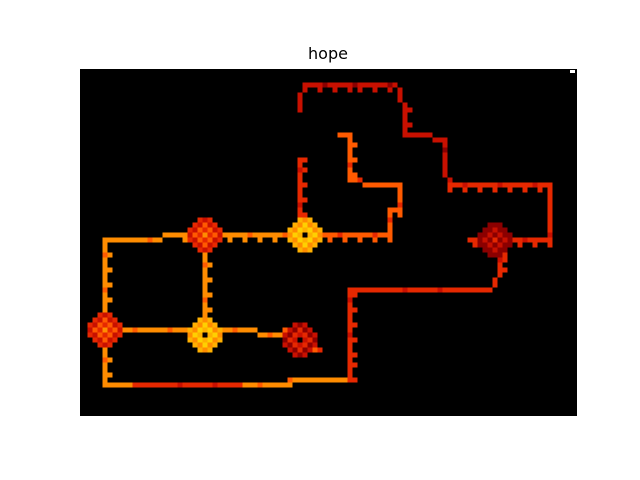  I want to click on chart-title: hope, so click(328, 53).